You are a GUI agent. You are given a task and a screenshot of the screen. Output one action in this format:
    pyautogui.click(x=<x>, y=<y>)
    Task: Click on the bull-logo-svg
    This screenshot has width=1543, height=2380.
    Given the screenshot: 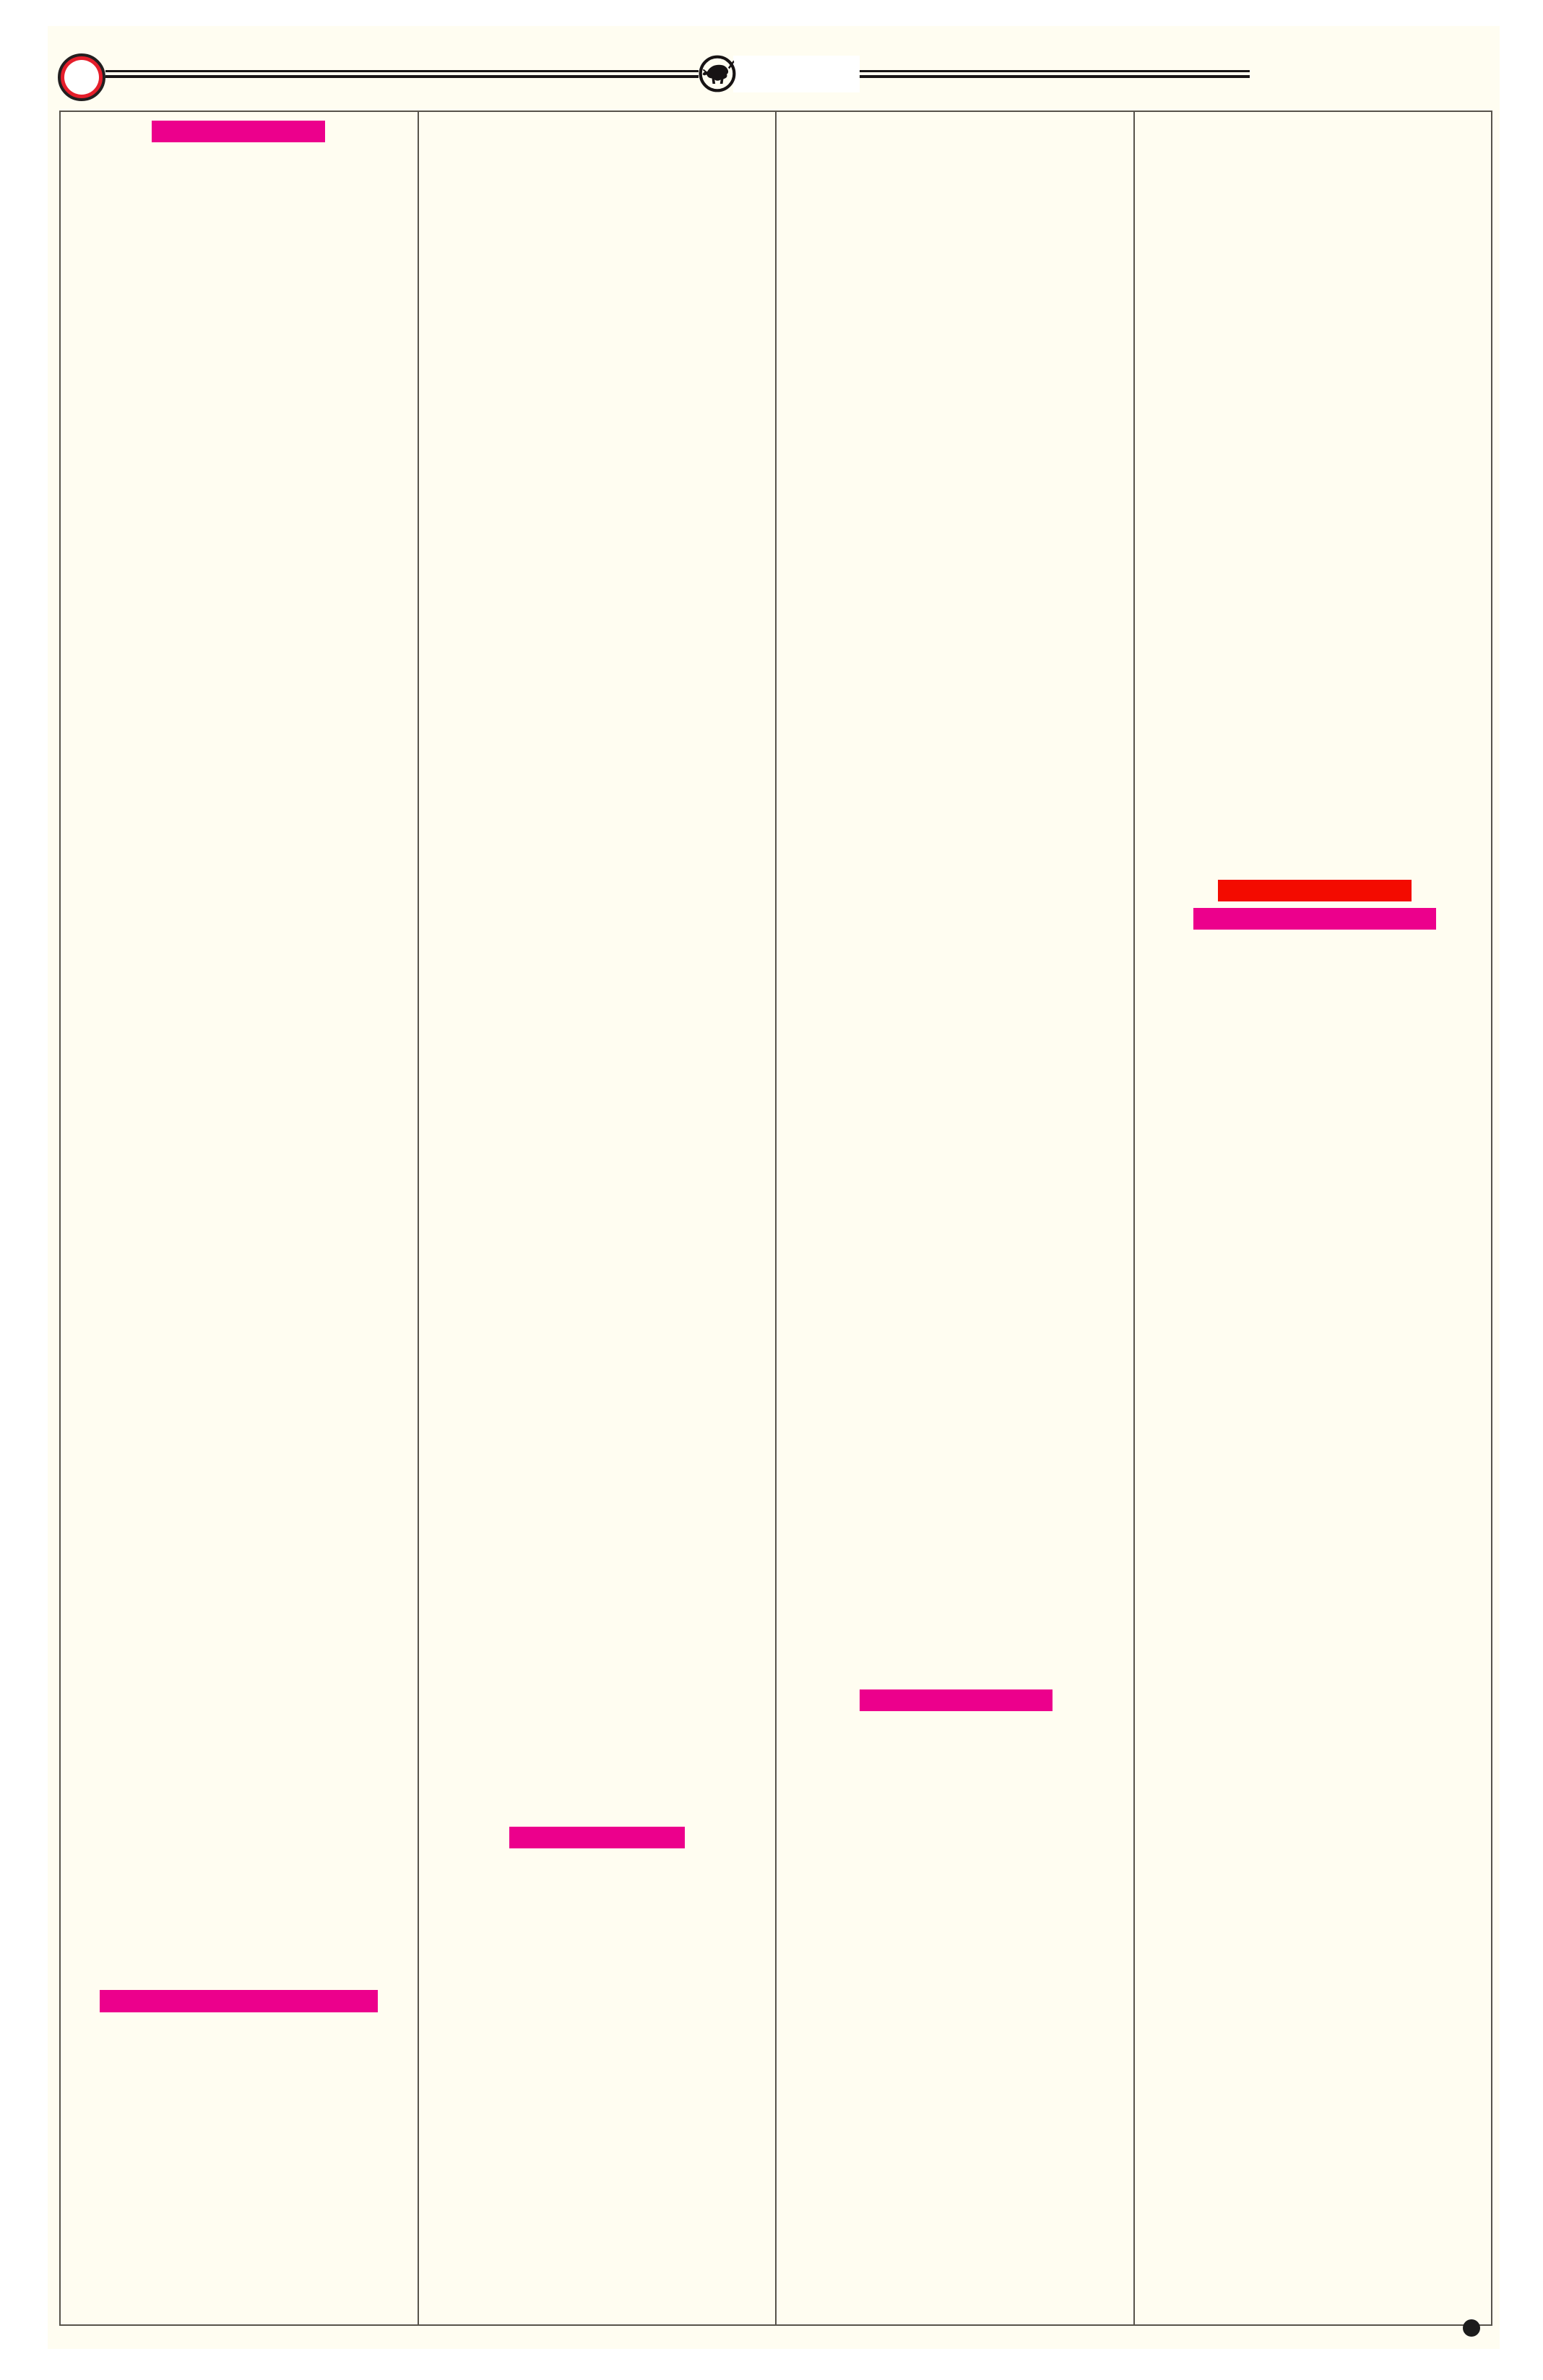 What is the action you would take?
    pyautogui.click(x=717, y=73)
    